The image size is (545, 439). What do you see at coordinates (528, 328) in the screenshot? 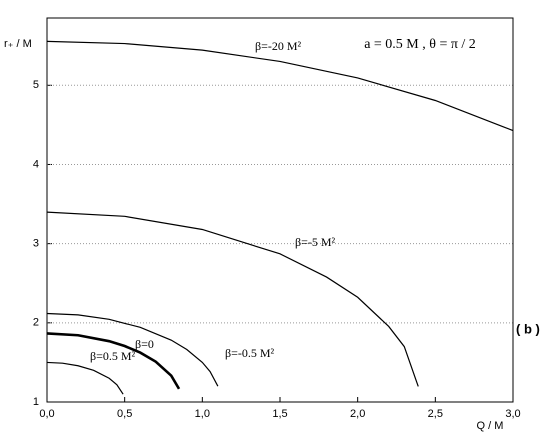
I see `panel-label: ( b )` at bounding box center [528, 328].